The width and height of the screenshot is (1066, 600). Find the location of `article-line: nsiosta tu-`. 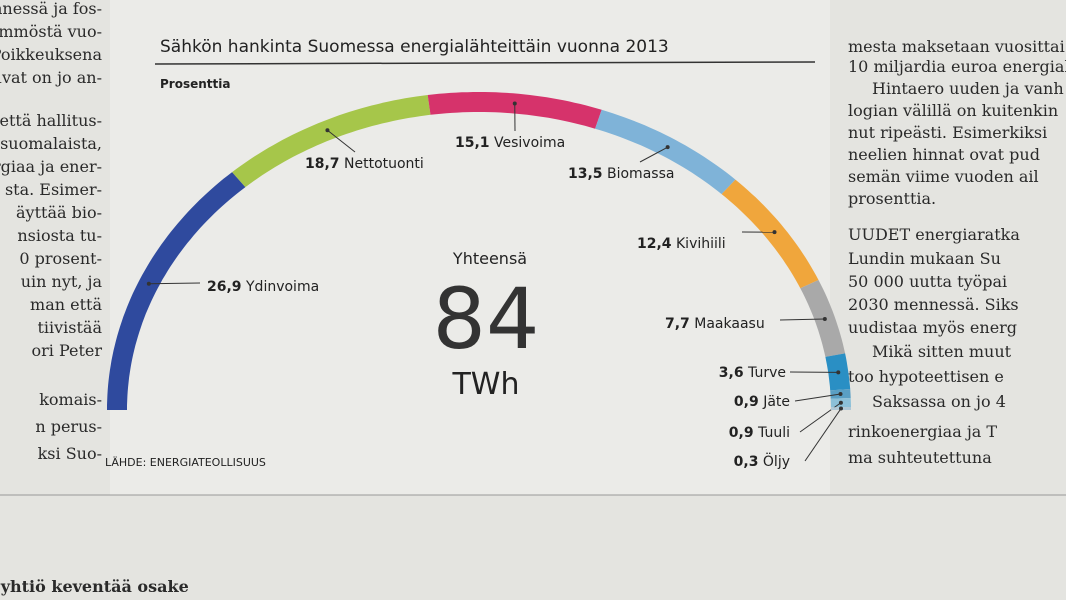

article-line: nsiosta tu- is located at coordinates (59, 235).